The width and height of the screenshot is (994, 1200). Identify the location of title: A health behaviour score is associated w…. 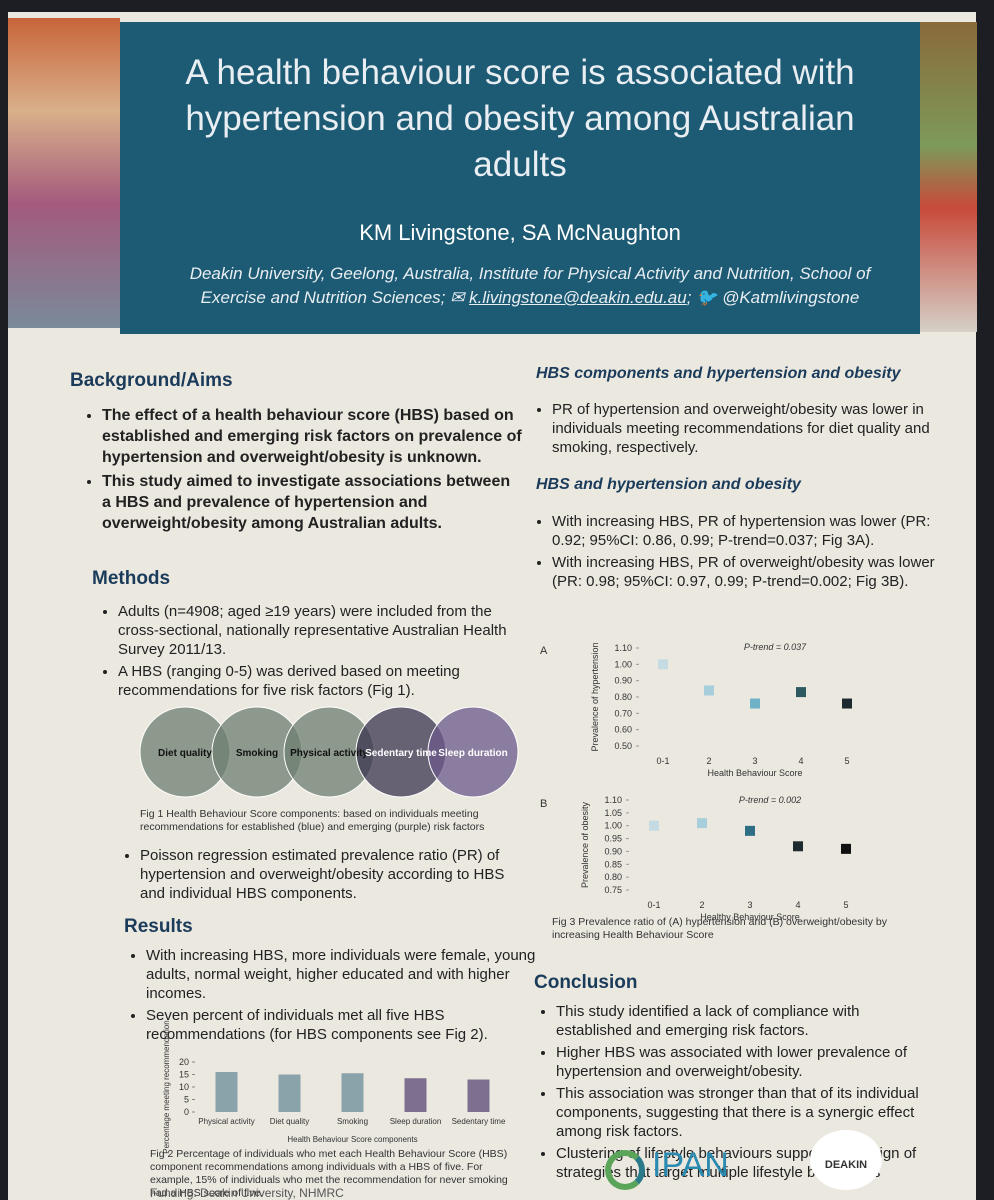
(520, 118).